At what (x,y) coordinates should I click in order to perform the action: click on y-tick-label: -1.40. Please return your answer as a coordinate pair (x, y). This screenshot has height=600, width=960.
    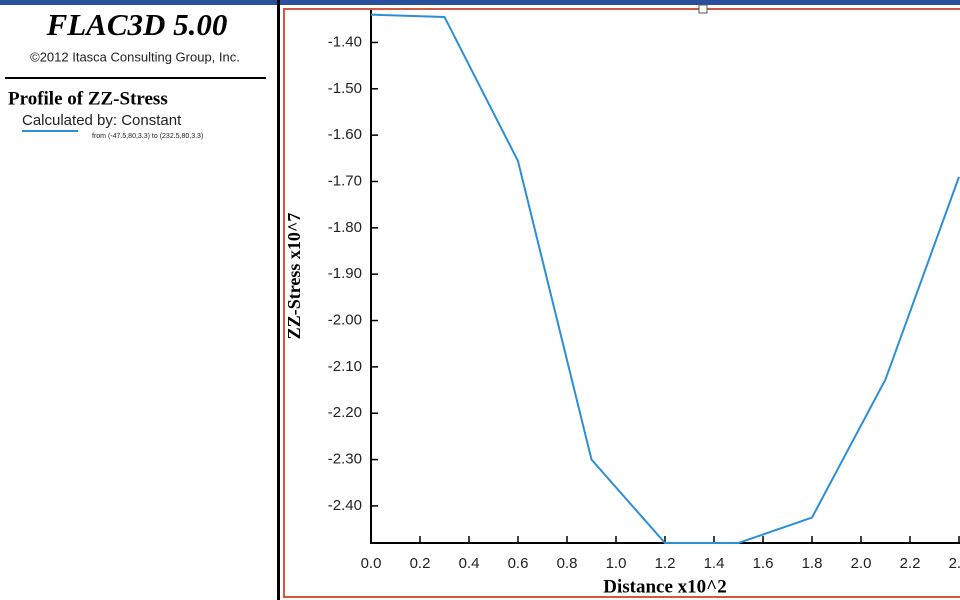
    Looking at the image, I should click on (345, 41).